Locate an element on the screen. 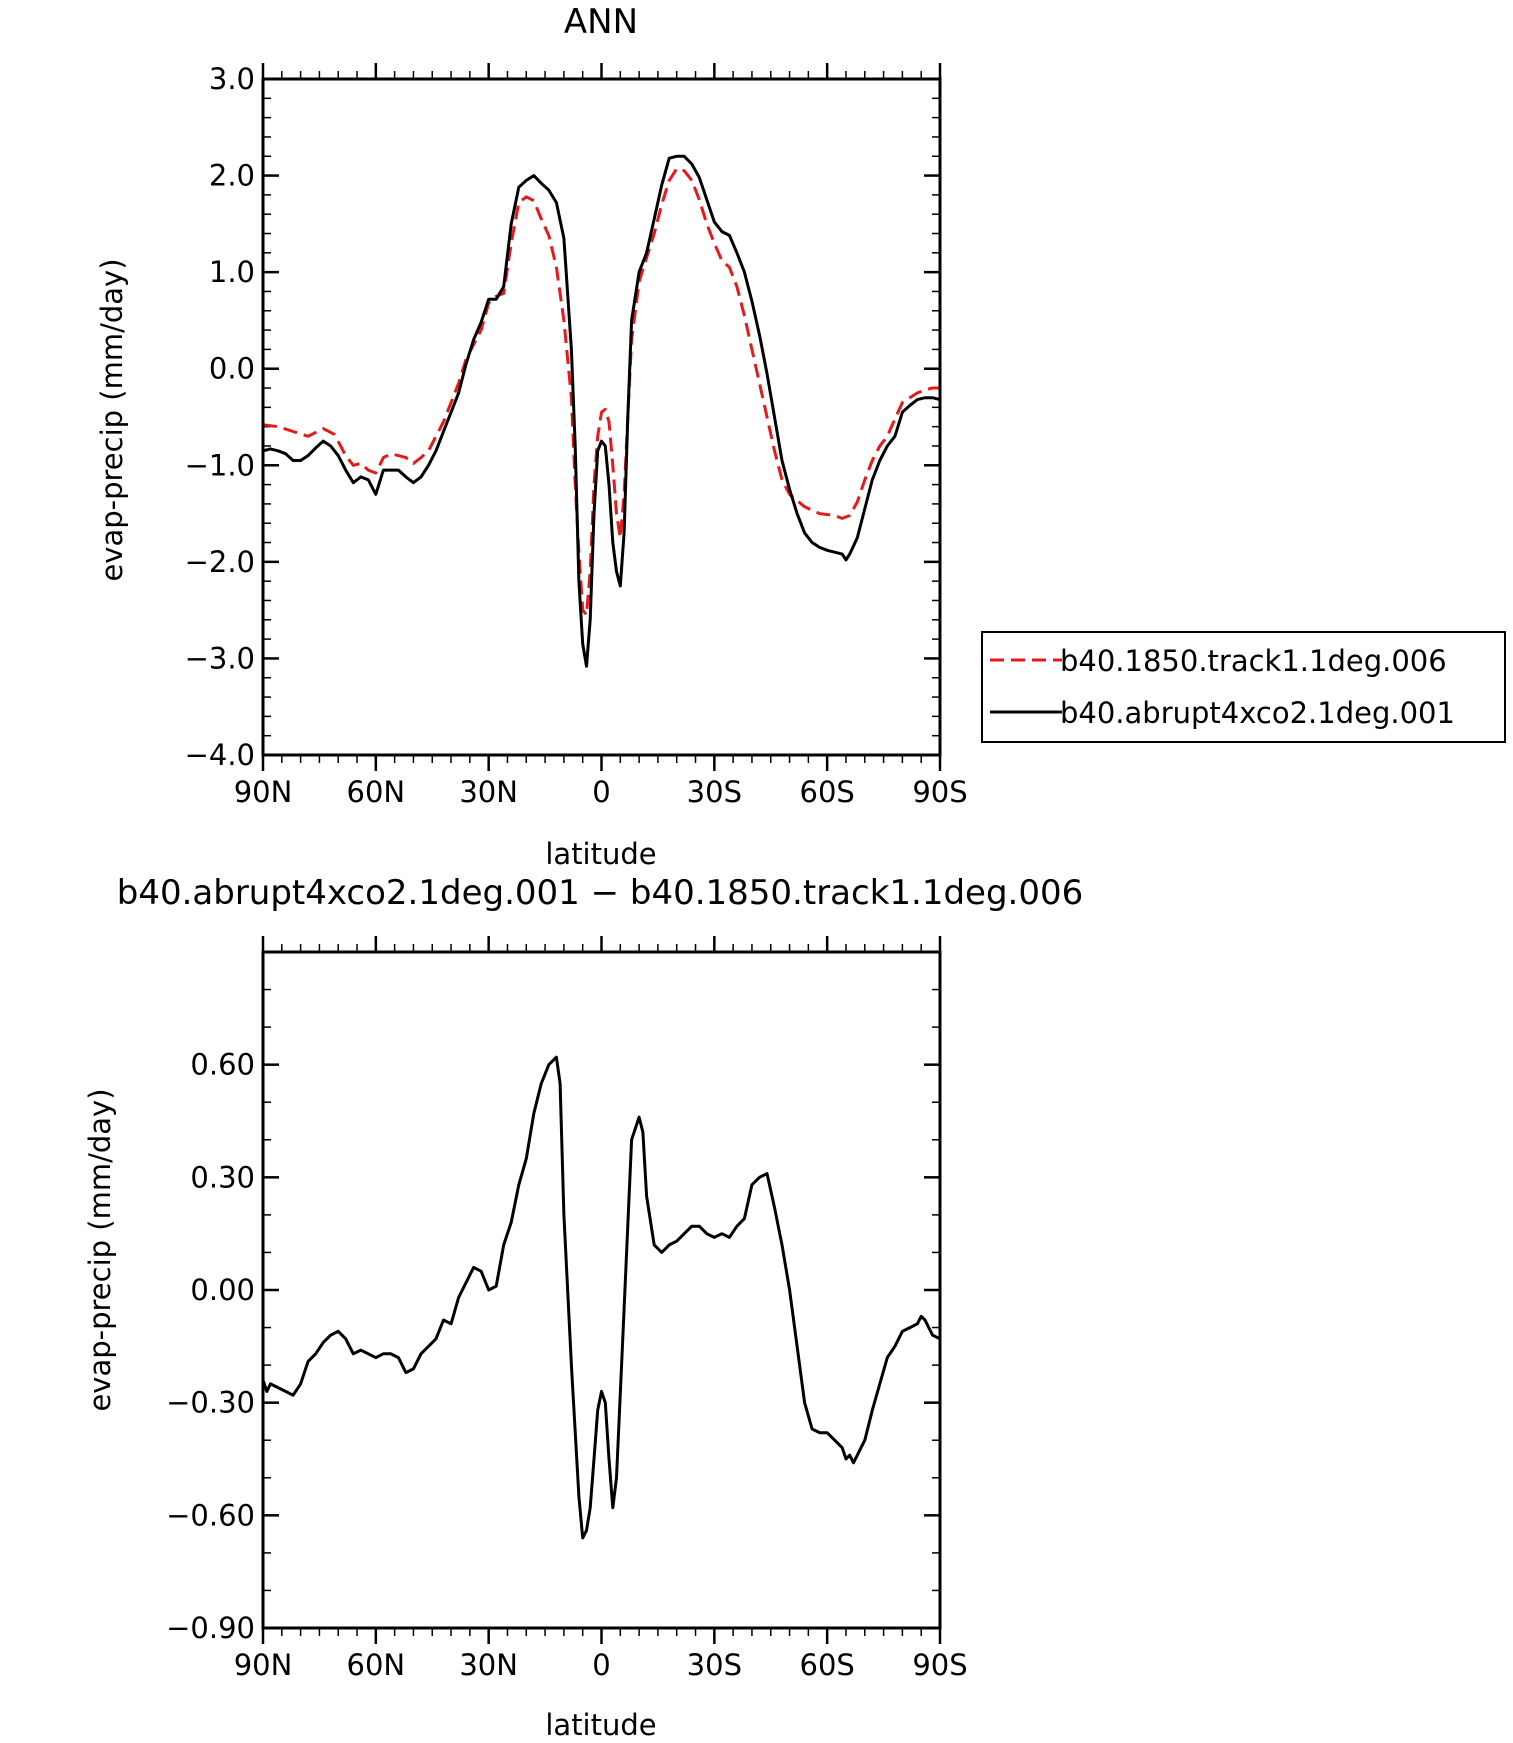 Image resolution: width=1513 pixels, height=1743 pixels. y-tick-label: −2.0 is located at coordinates (220, 562).